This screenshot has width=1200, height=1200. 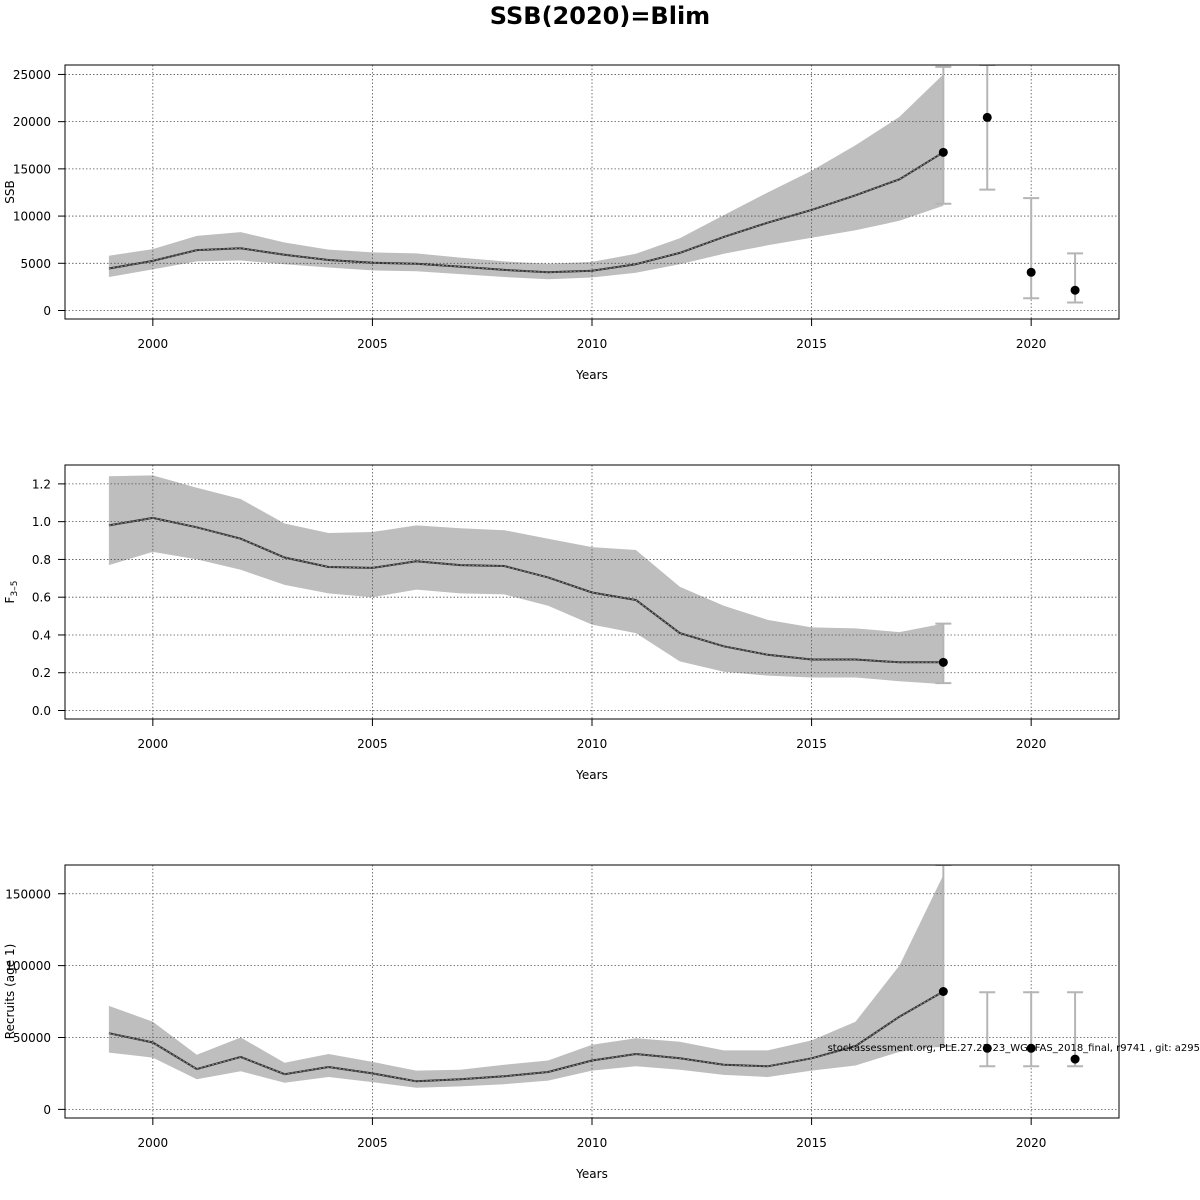 I want to click on y-tick-label: 0.8, so click(x=41, y=560).